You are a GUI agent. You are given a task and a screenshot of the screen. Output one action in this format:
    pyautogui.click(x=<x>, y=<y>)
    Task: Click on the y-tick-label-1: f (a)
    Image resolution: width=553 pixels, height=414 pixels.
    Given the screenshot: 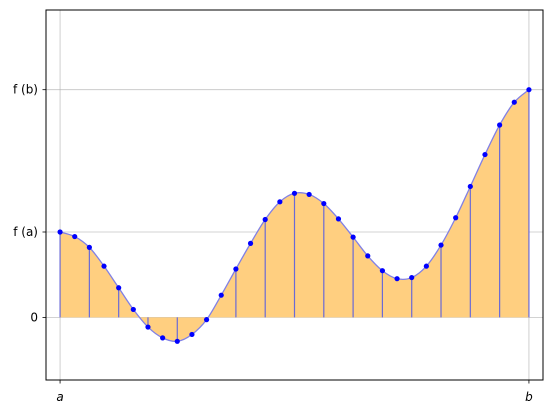 What is the action you would take?
    pyautogui.click(x=25, y=232)
    